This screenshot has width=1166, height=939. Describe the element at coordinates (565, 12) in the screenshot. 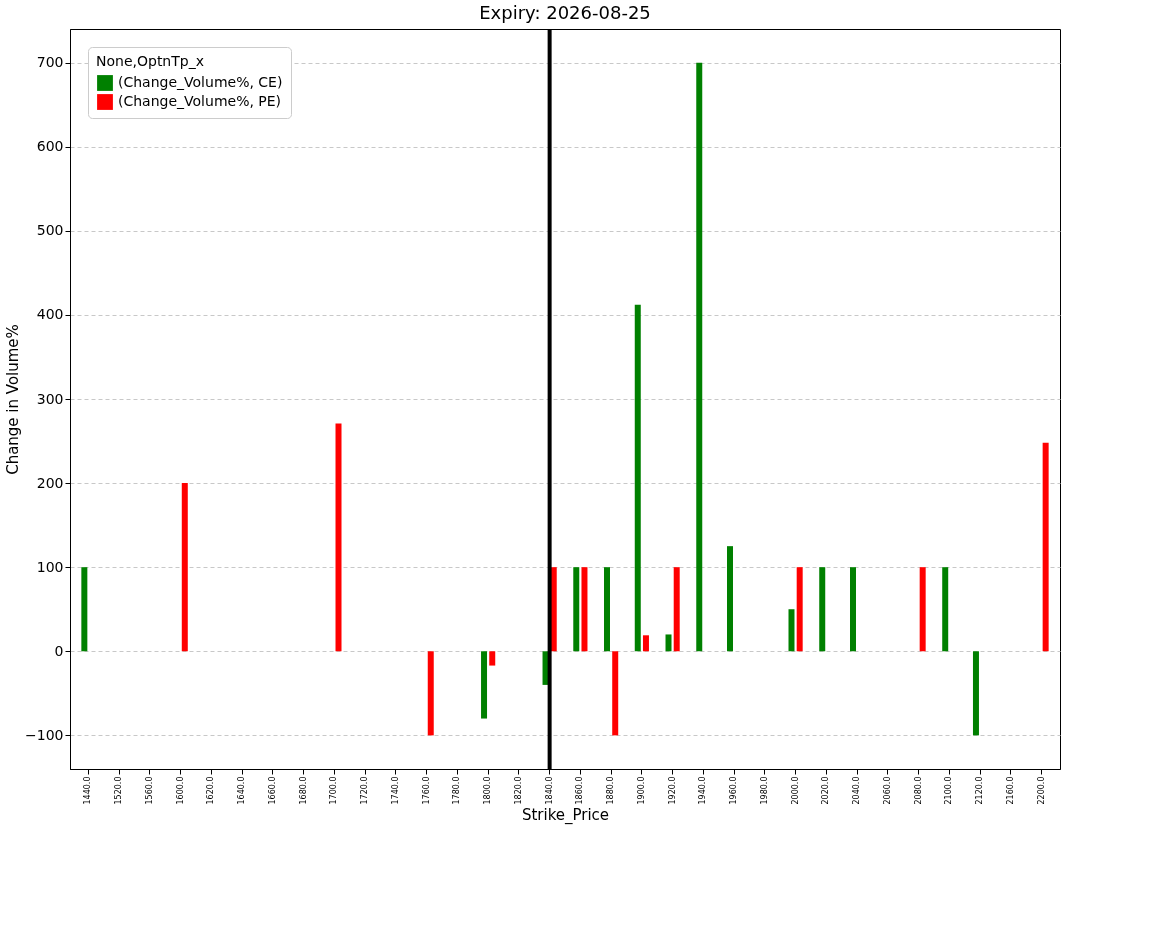

I see `chart-title: Expiry: 2026-08-25` at that location.